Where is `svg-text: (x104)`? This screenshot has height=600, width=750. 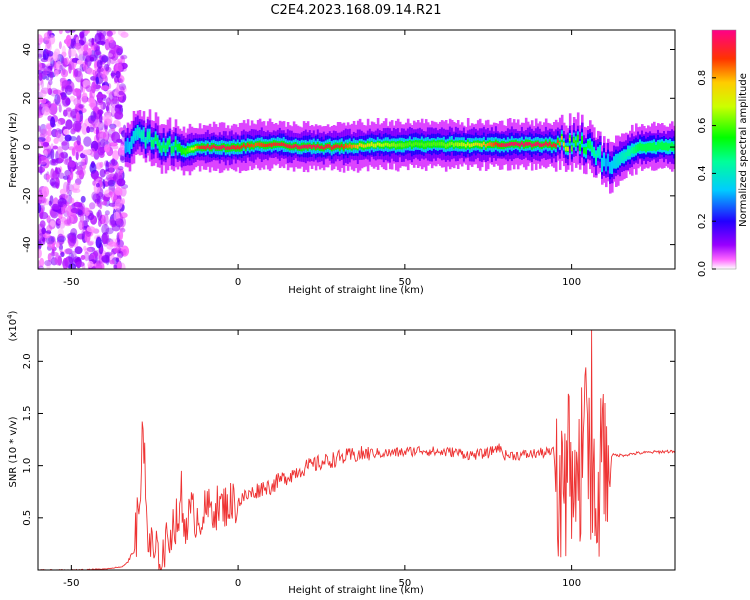 svg-text: (x104) is located at coordinates (12, 325).